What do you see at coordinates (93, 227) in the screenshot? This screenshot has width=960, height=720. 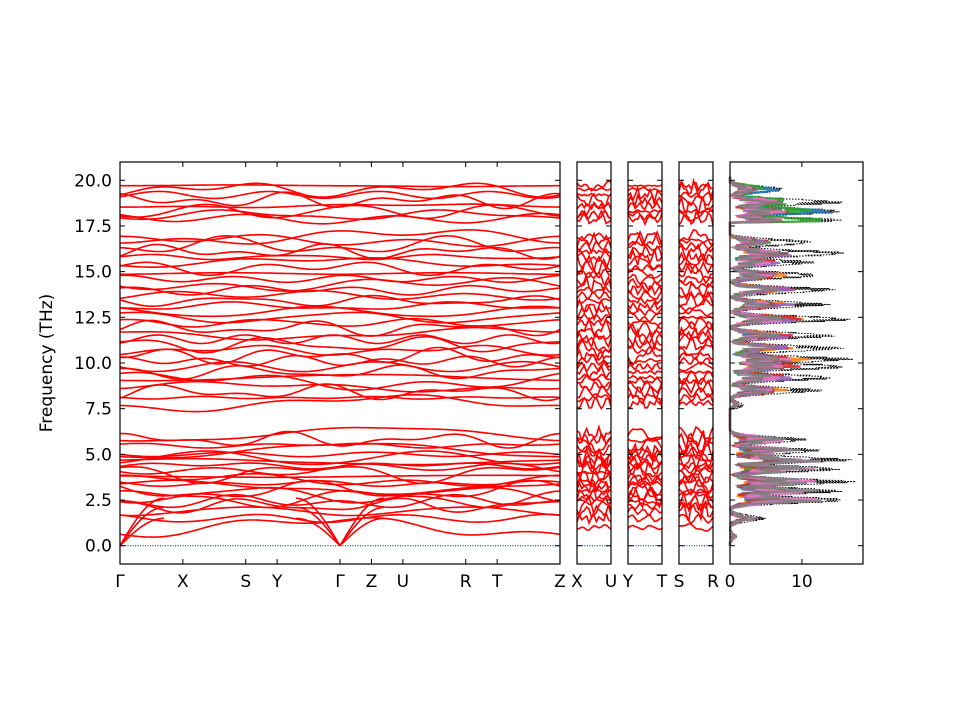 I see `y-tick-label: 17.5` at bounding box center [93, 227].